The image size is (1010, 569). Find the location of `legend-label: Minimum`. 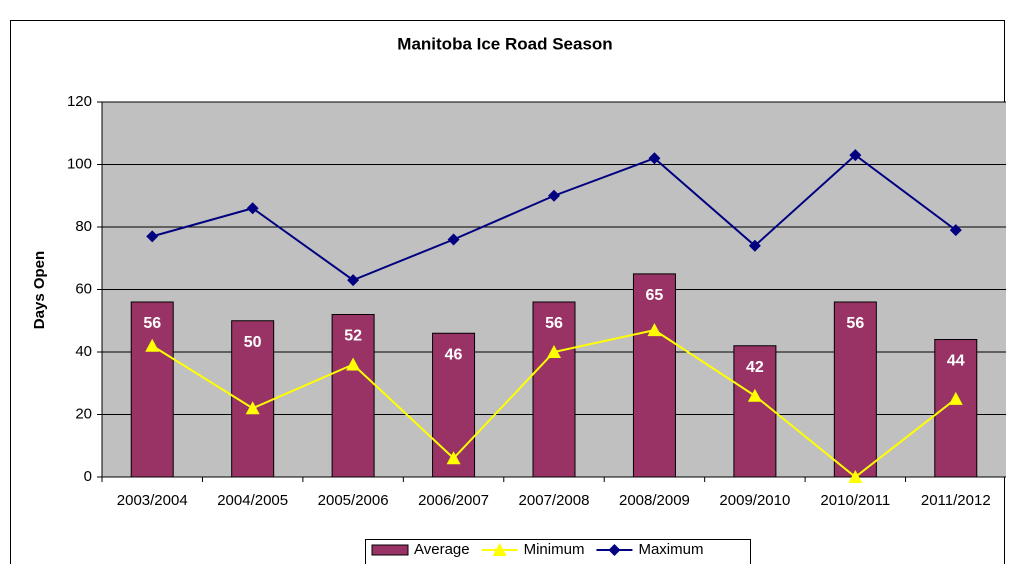

legend-label: Minimum is located at coordinates (554, 549).